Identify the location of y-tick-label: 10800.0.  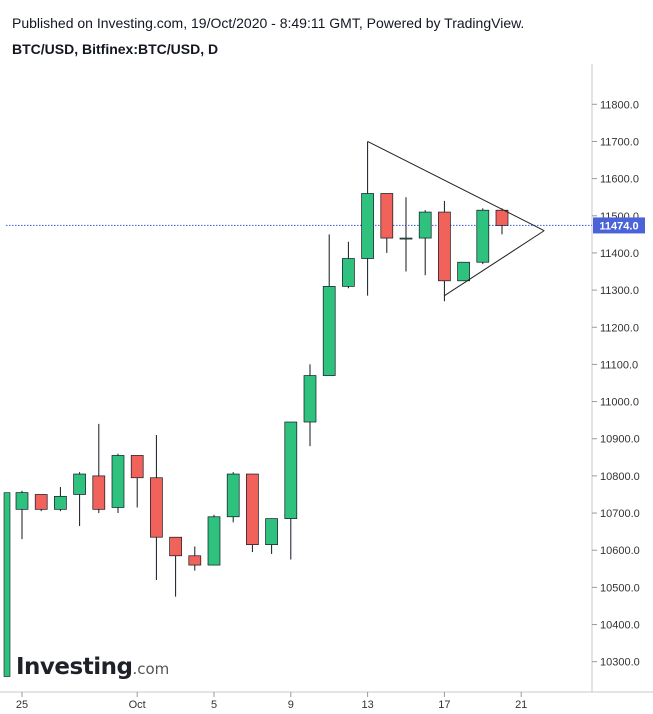
(620, 477).